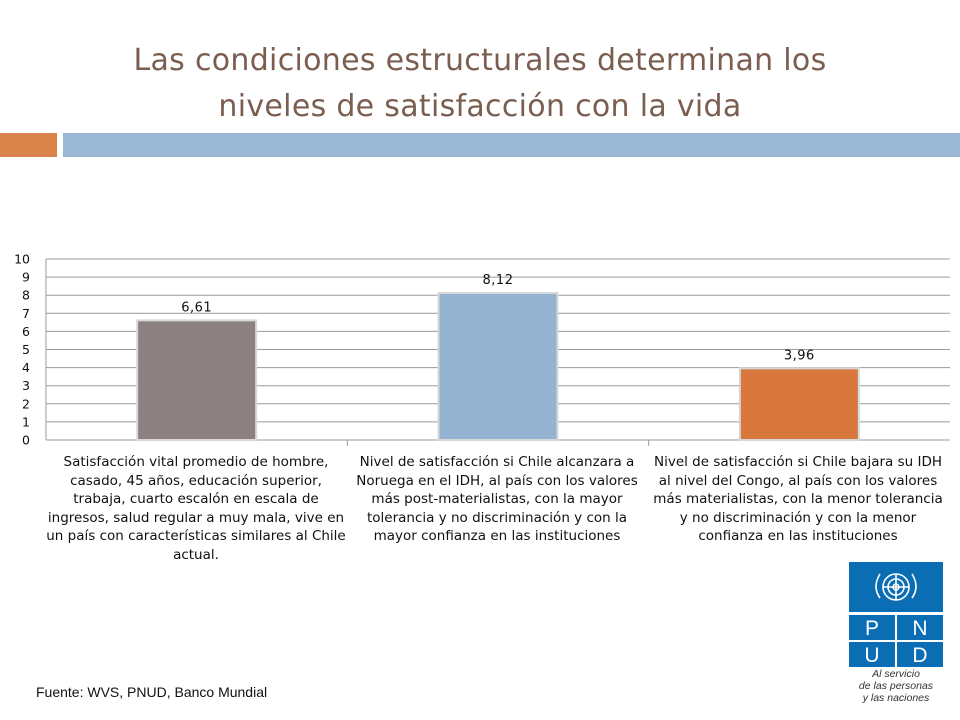 The width and height of the screenshot is (960, 720). I want to click on header-accent-orange, so click(28, 145).